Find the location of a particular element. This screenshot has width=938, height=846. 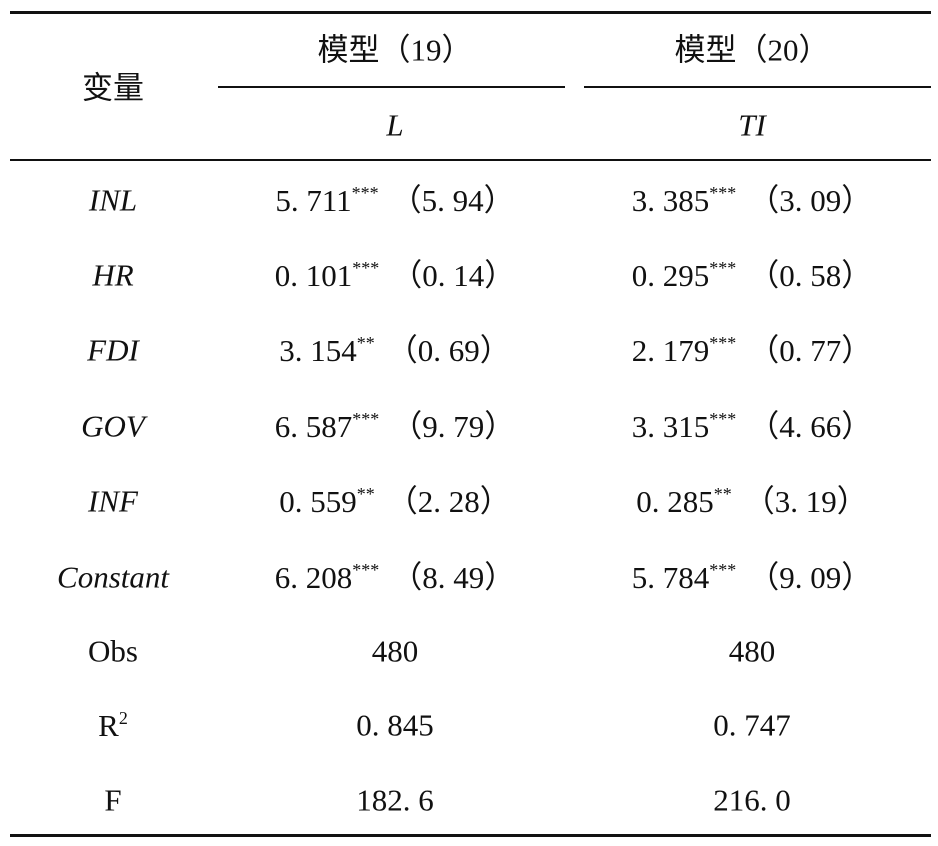

header-rule is located at coordinates (470, 160).